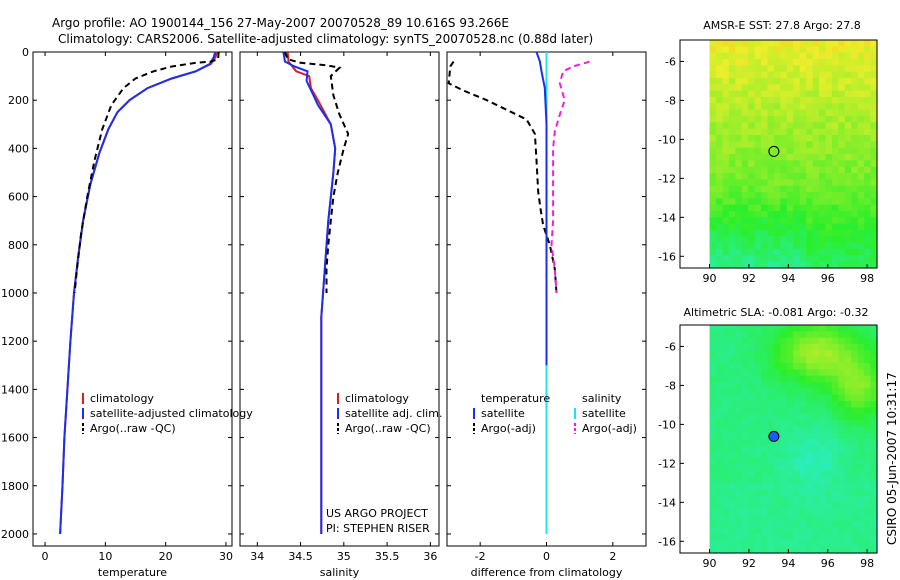 The height and width of the screenshot is (580, 900). Describe the element at coordinates (18, 197) in the screenshot. I see `y-tick-label: 600` at that location.